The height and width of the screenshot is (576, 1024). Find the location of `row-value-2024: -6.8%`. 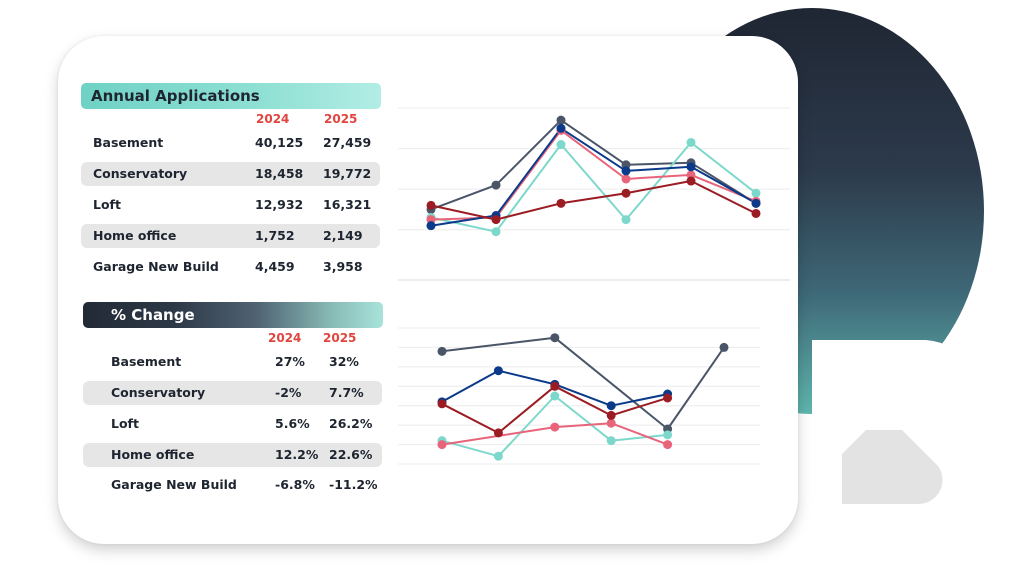

row-value-2024: -6.8% is located at coordinates (295, 484).